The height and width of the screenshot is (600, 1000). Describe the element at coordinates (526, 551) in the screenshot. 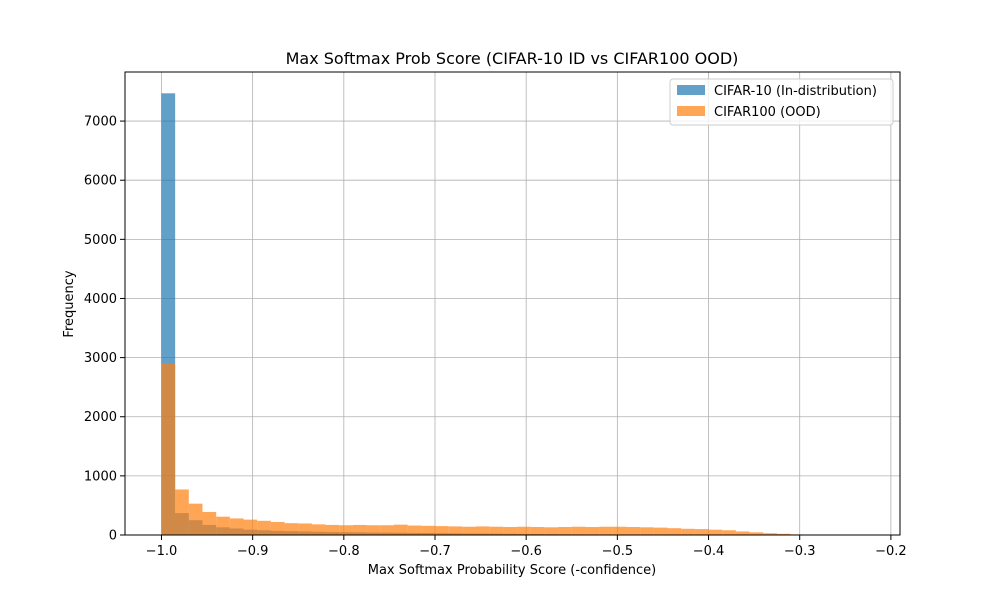

I see `x-tick-label: −0.6` at that location.